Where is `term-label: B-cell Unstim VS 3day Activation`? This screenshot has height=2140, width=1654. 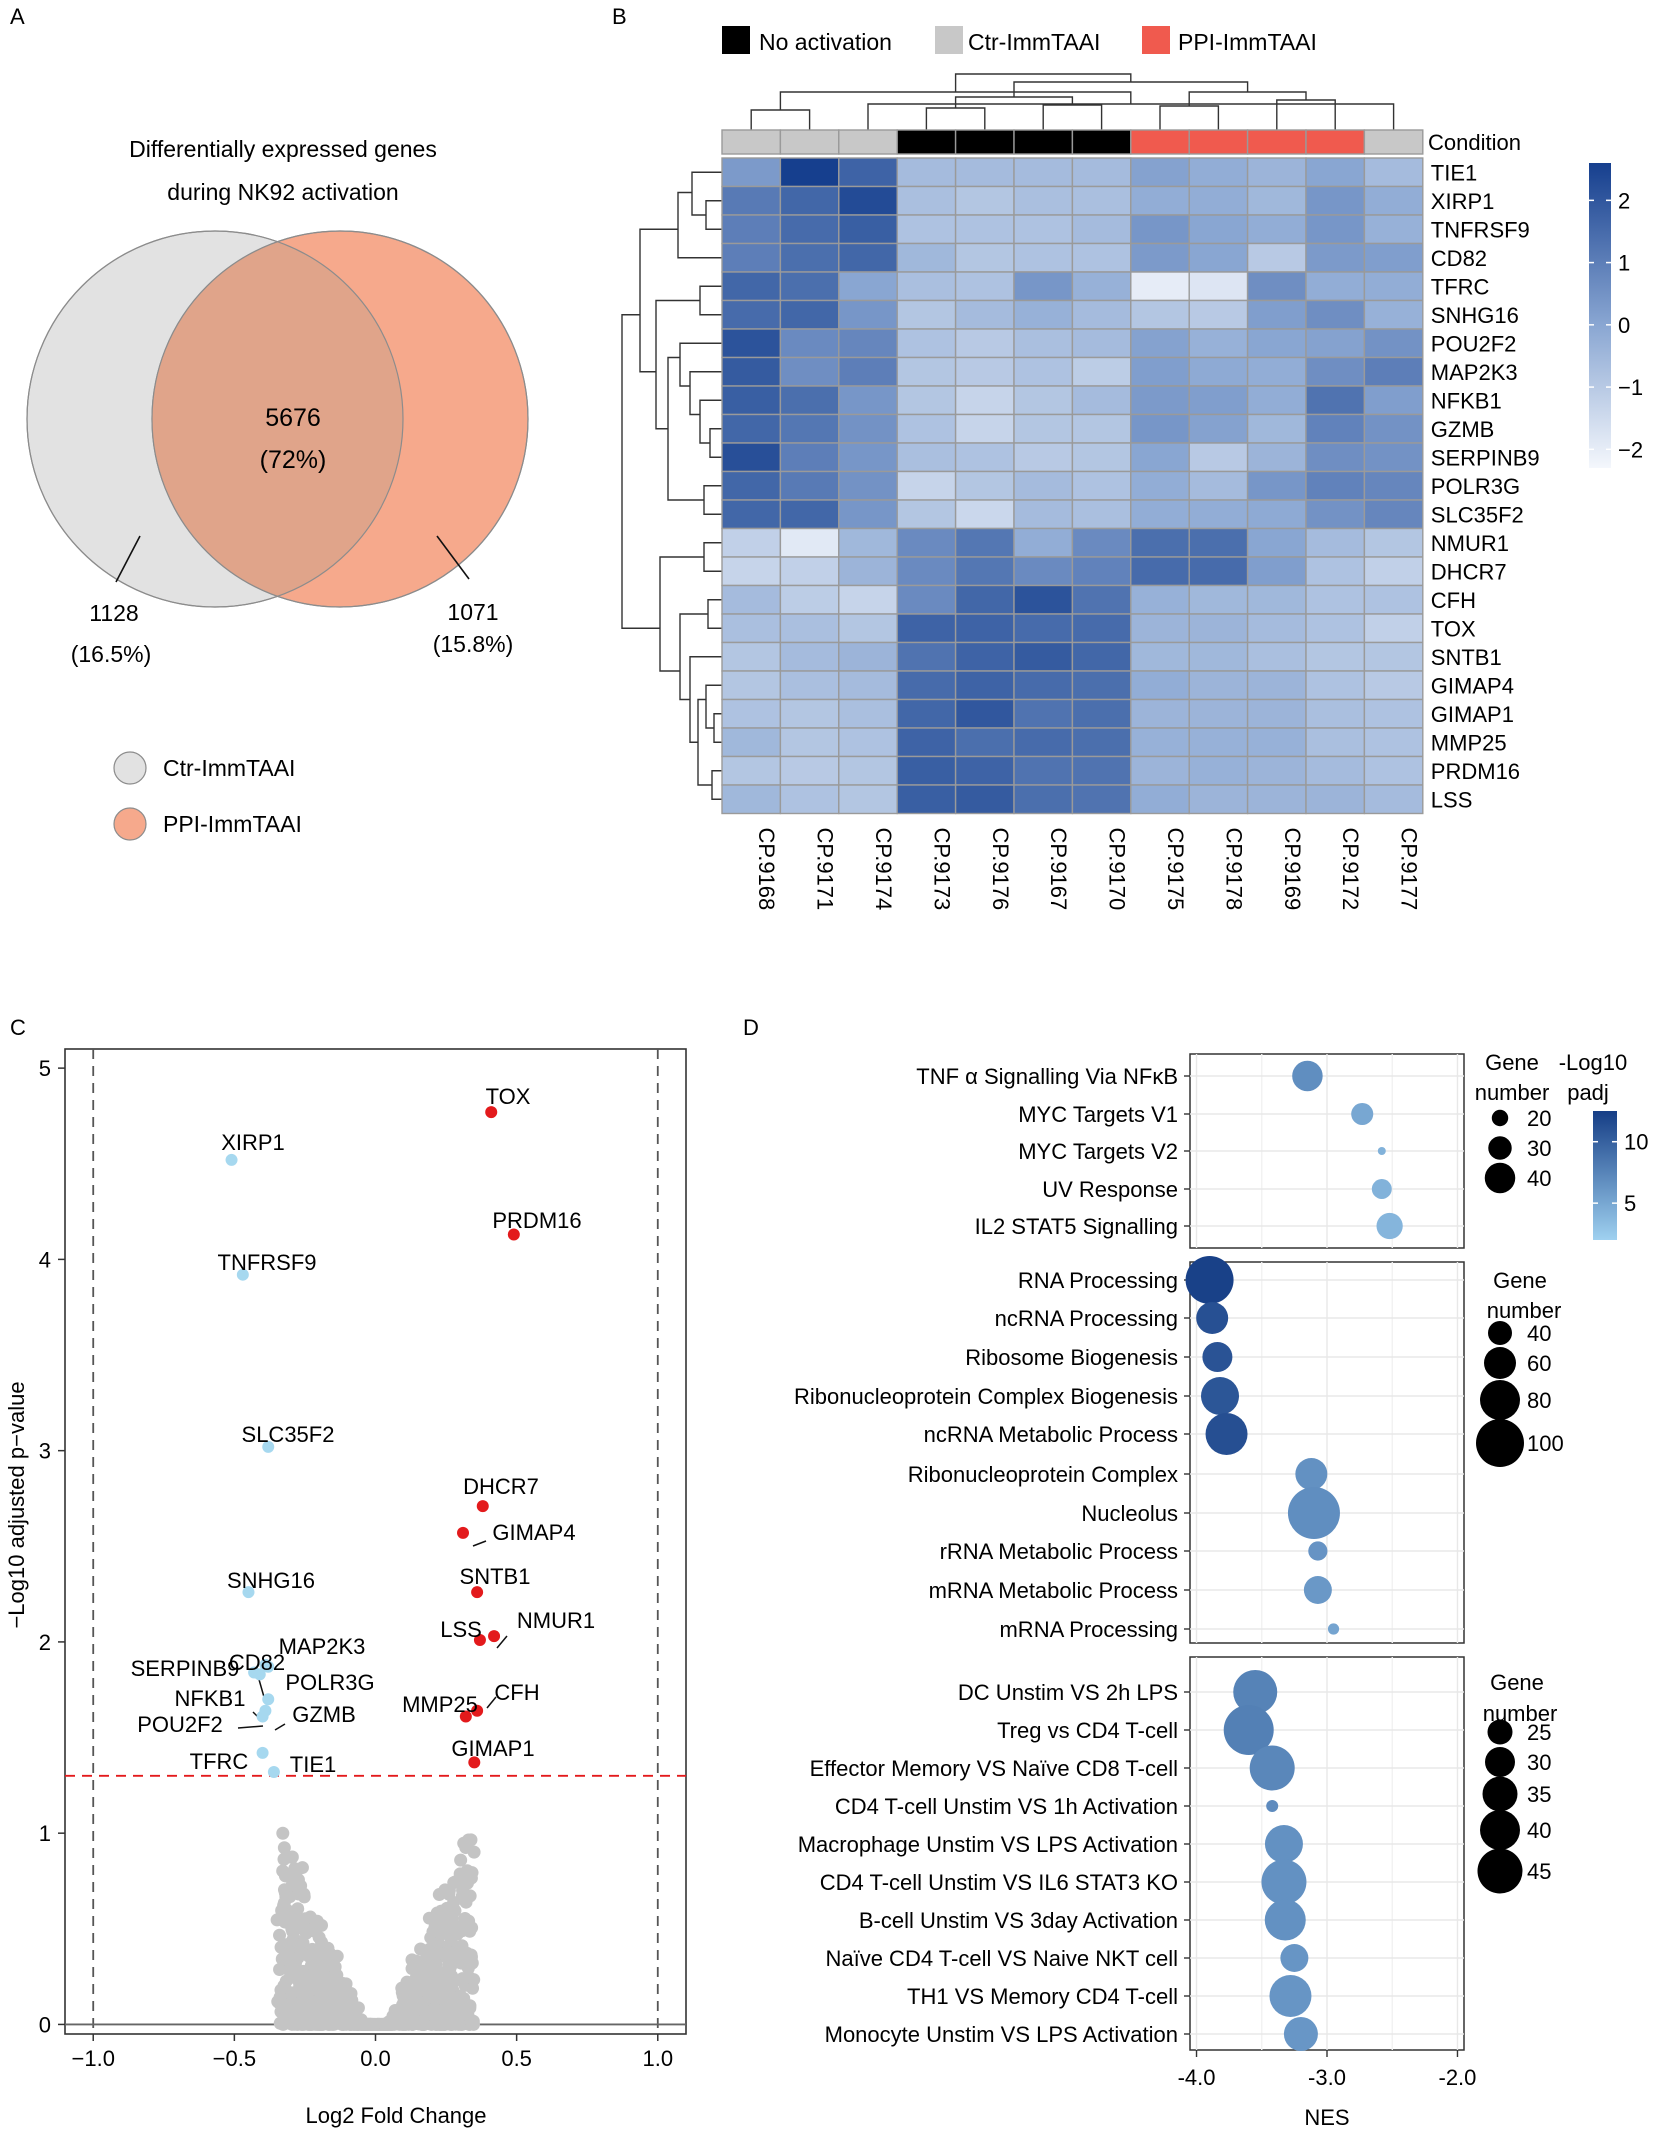 term-label: B-cell Unstim VS 3day Activation is located at coordinates (1018, 1920).